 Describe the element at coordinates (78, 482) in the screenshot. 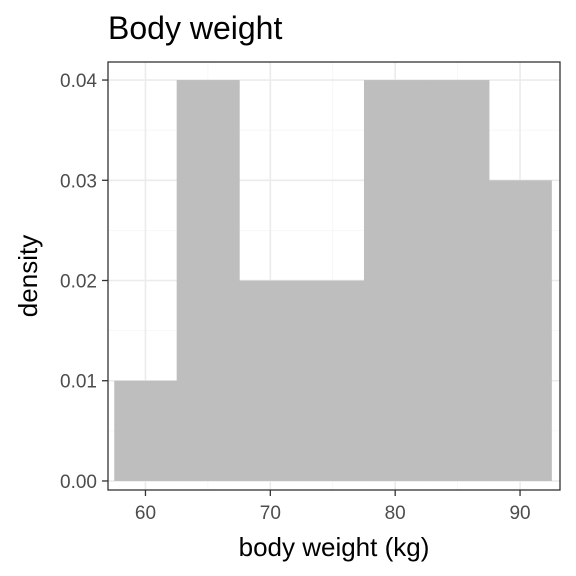

I see `y-tick-label: 0.00` at that location.